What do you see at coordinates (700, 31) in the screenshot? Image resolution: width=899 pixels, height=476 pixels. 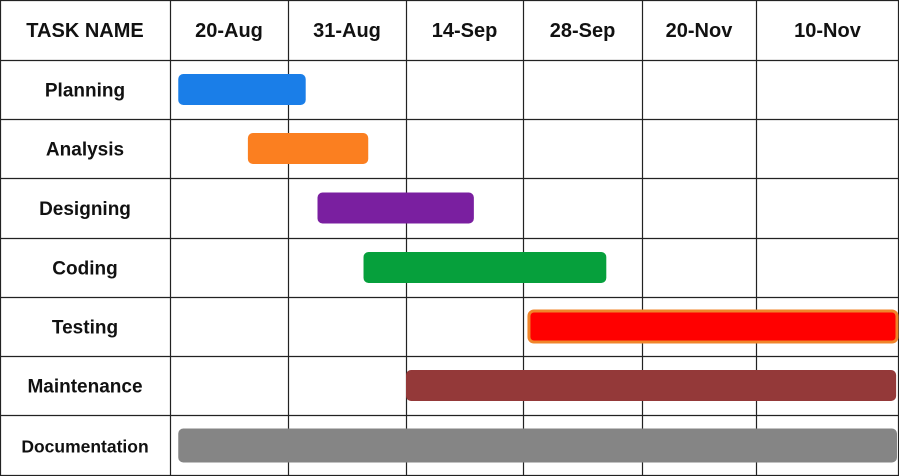 I see `header-column-label: 20-Nov` at bounding box center [700, 31].